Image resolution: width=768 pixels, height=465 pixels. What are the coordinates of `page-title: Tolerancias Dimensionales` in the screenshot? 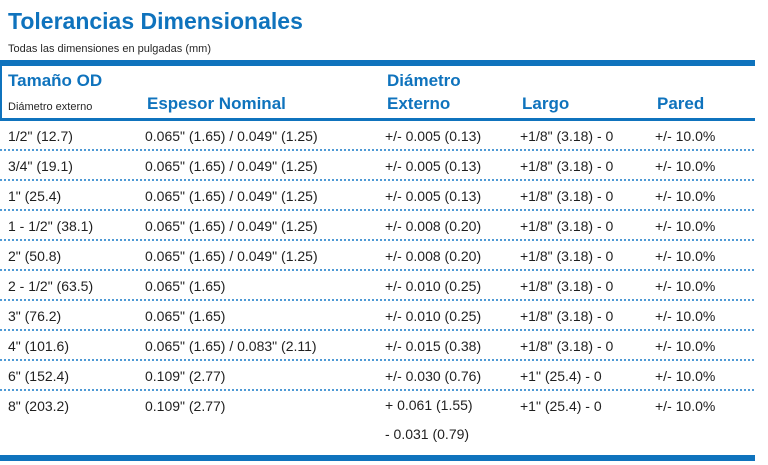 It's located at (155, 21).